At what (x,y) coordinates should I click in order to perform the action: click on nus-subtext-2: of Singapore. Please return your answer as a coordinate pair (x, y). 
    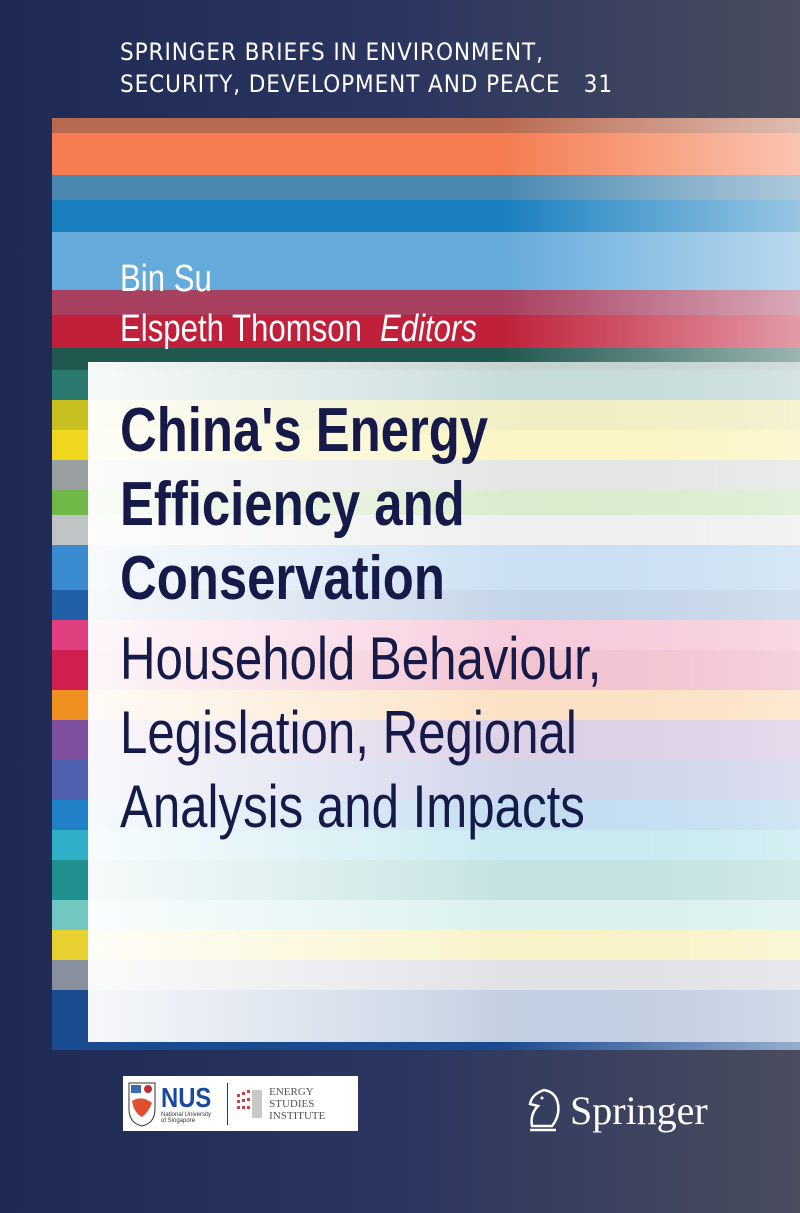
    Looking at the image, I should click on (178, 1120).